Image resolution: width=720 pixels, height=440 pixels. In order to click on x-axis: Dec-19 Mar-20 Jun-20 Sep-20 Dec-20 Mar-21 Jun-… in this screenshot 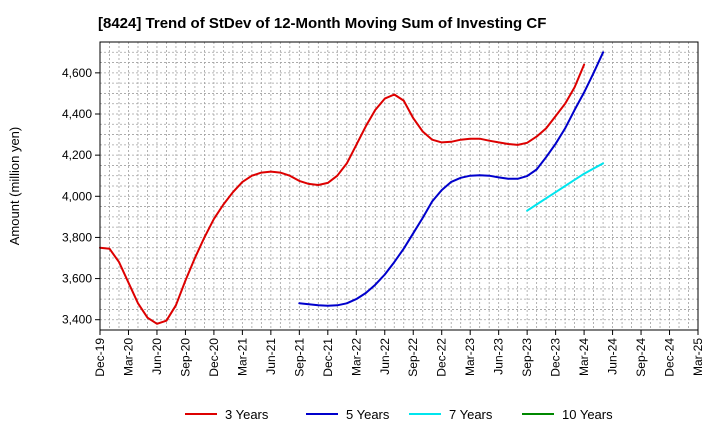, I will do `click(399, 353)`.